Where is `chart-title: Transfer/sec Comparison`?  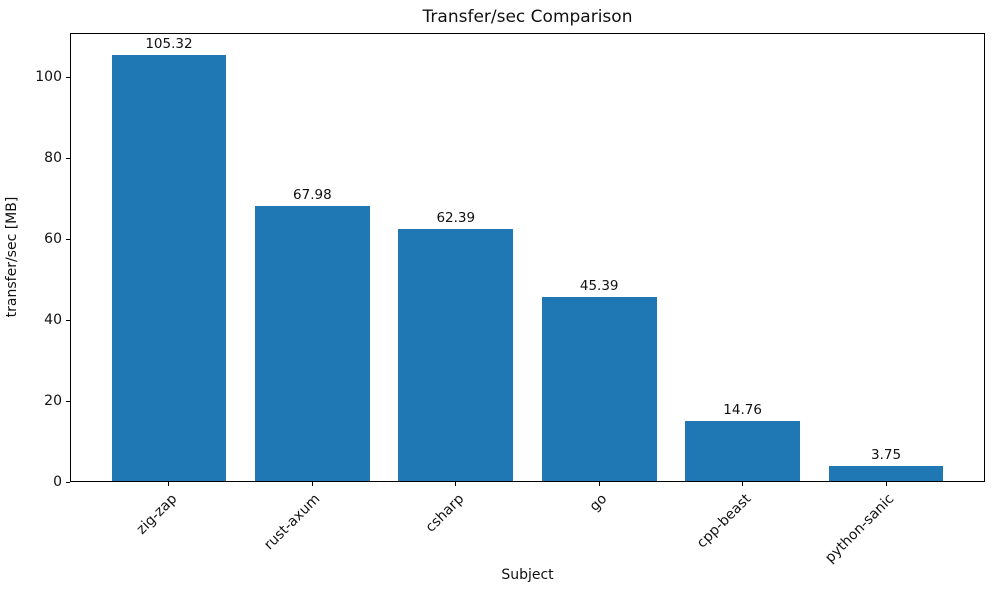
chart-title: Transfer/sec Comparison is located at coordinates (527, 17).